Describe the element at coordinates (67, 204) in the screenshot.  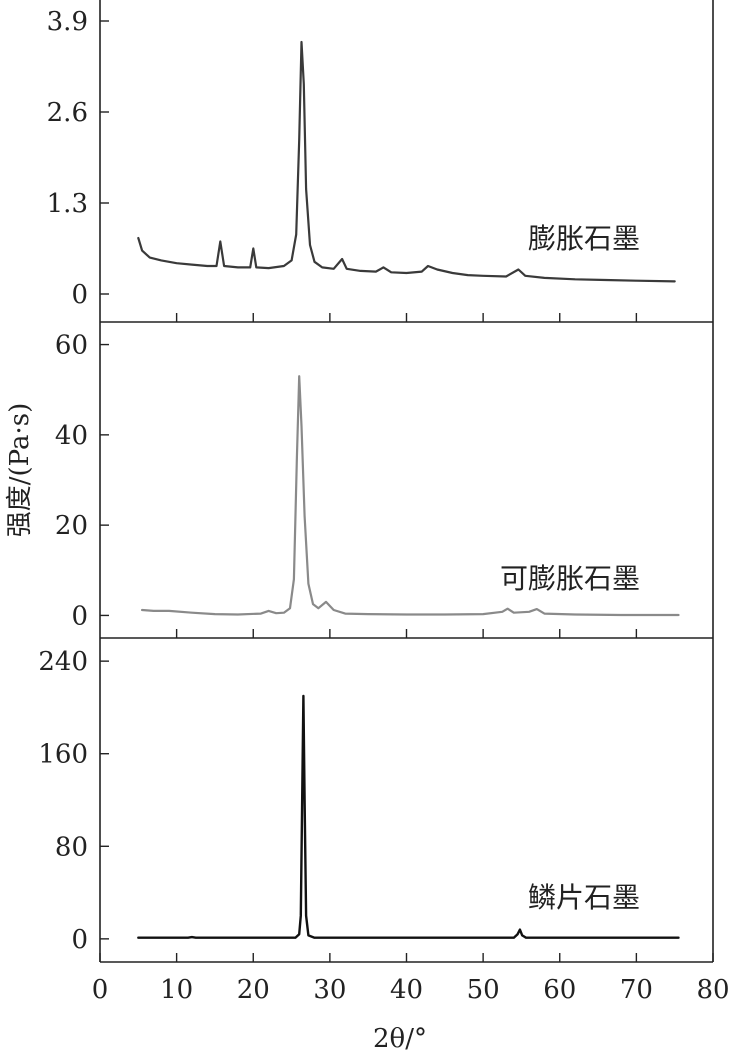
I see `y-tick-label: 1.3` at that location.